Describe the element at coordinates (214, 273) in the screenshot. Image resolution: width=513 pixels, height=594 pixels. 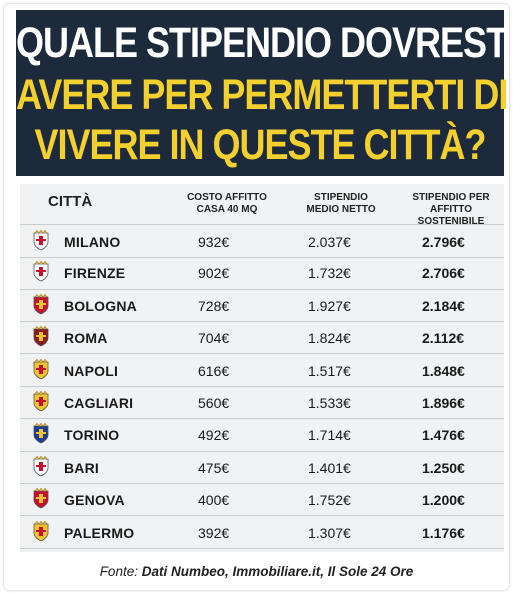
I see `rent-cost: 902€` at that location.